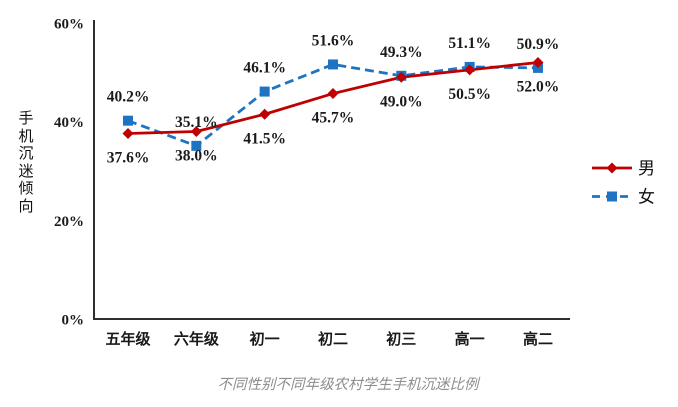 This screenshot has height=407, width=678. Describe the element at coordinates (69, 123) in the screenshot. I see `y-tick-label: 40%` at that location.